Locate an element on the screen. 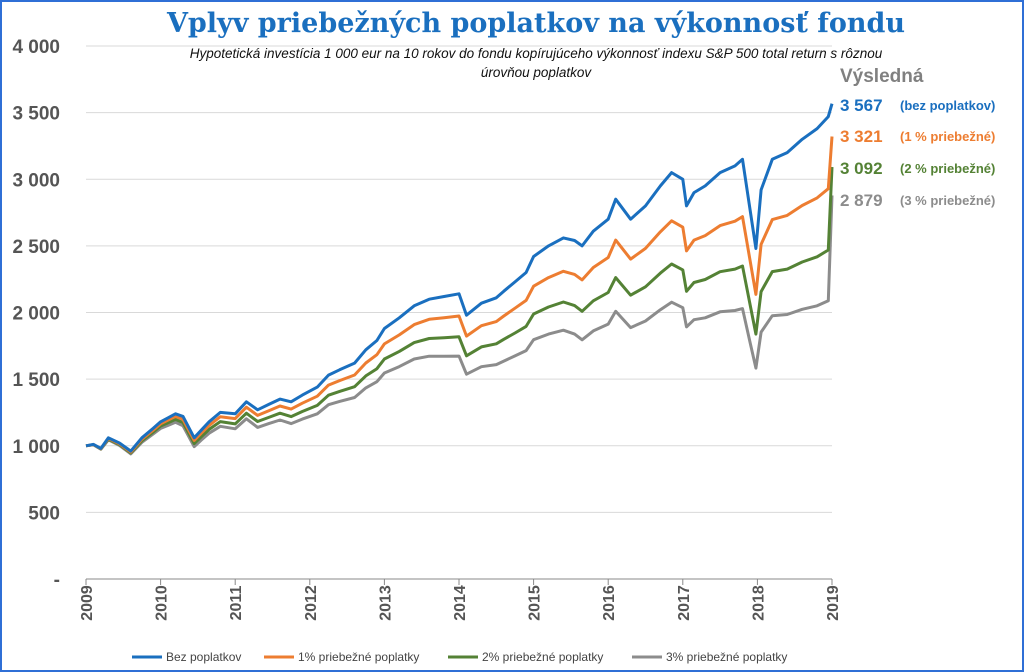  x-tick-label: 2009 is located at coordinates (87, 603).